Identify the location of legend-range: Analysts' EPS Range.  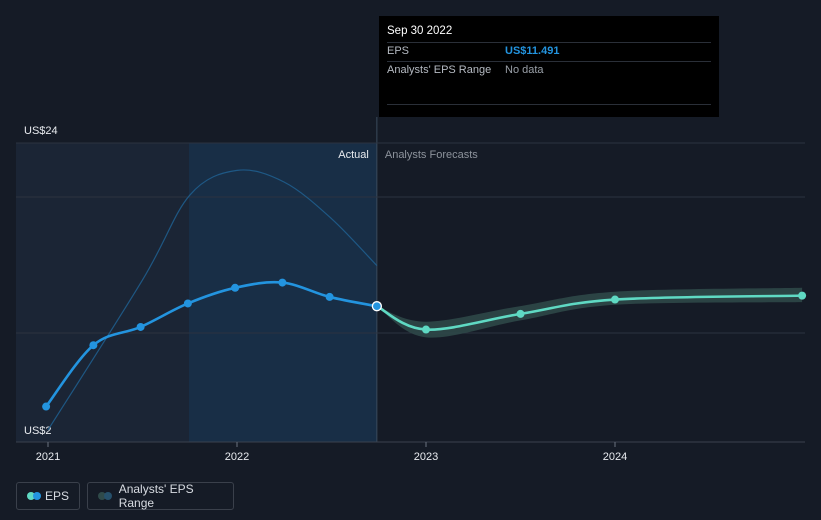
(160, 496).